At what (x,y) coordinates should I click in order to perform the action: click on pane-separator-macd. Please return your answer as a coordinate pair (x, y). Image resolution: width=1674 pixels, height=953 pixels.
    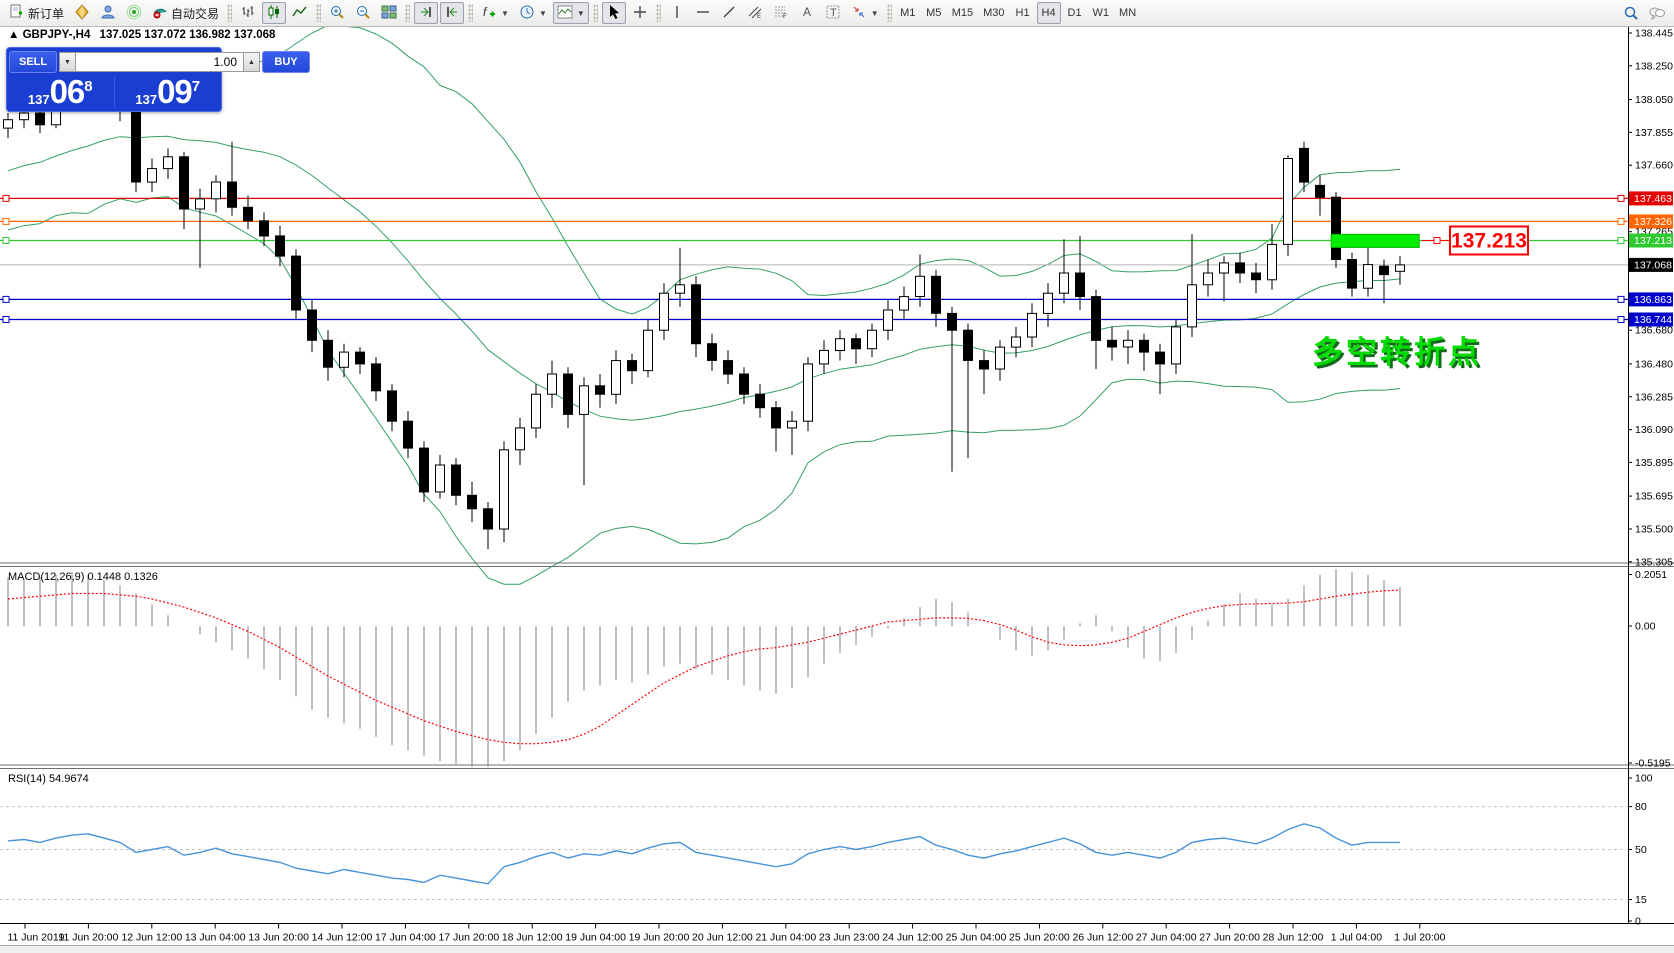
    Looking at the image, I should click on (837, 564).